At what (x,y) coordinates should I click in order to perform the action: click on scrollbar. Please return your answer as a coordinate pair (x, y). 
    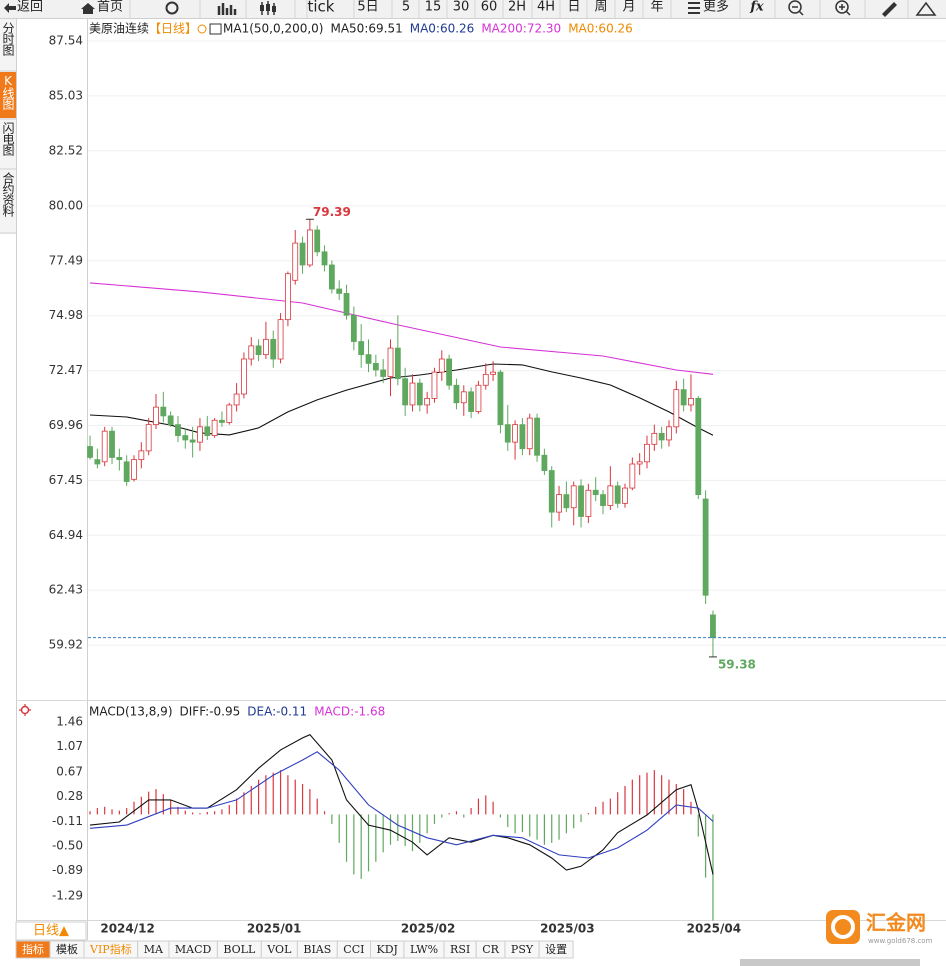
    Looking at the image, I should click on (830, 962).